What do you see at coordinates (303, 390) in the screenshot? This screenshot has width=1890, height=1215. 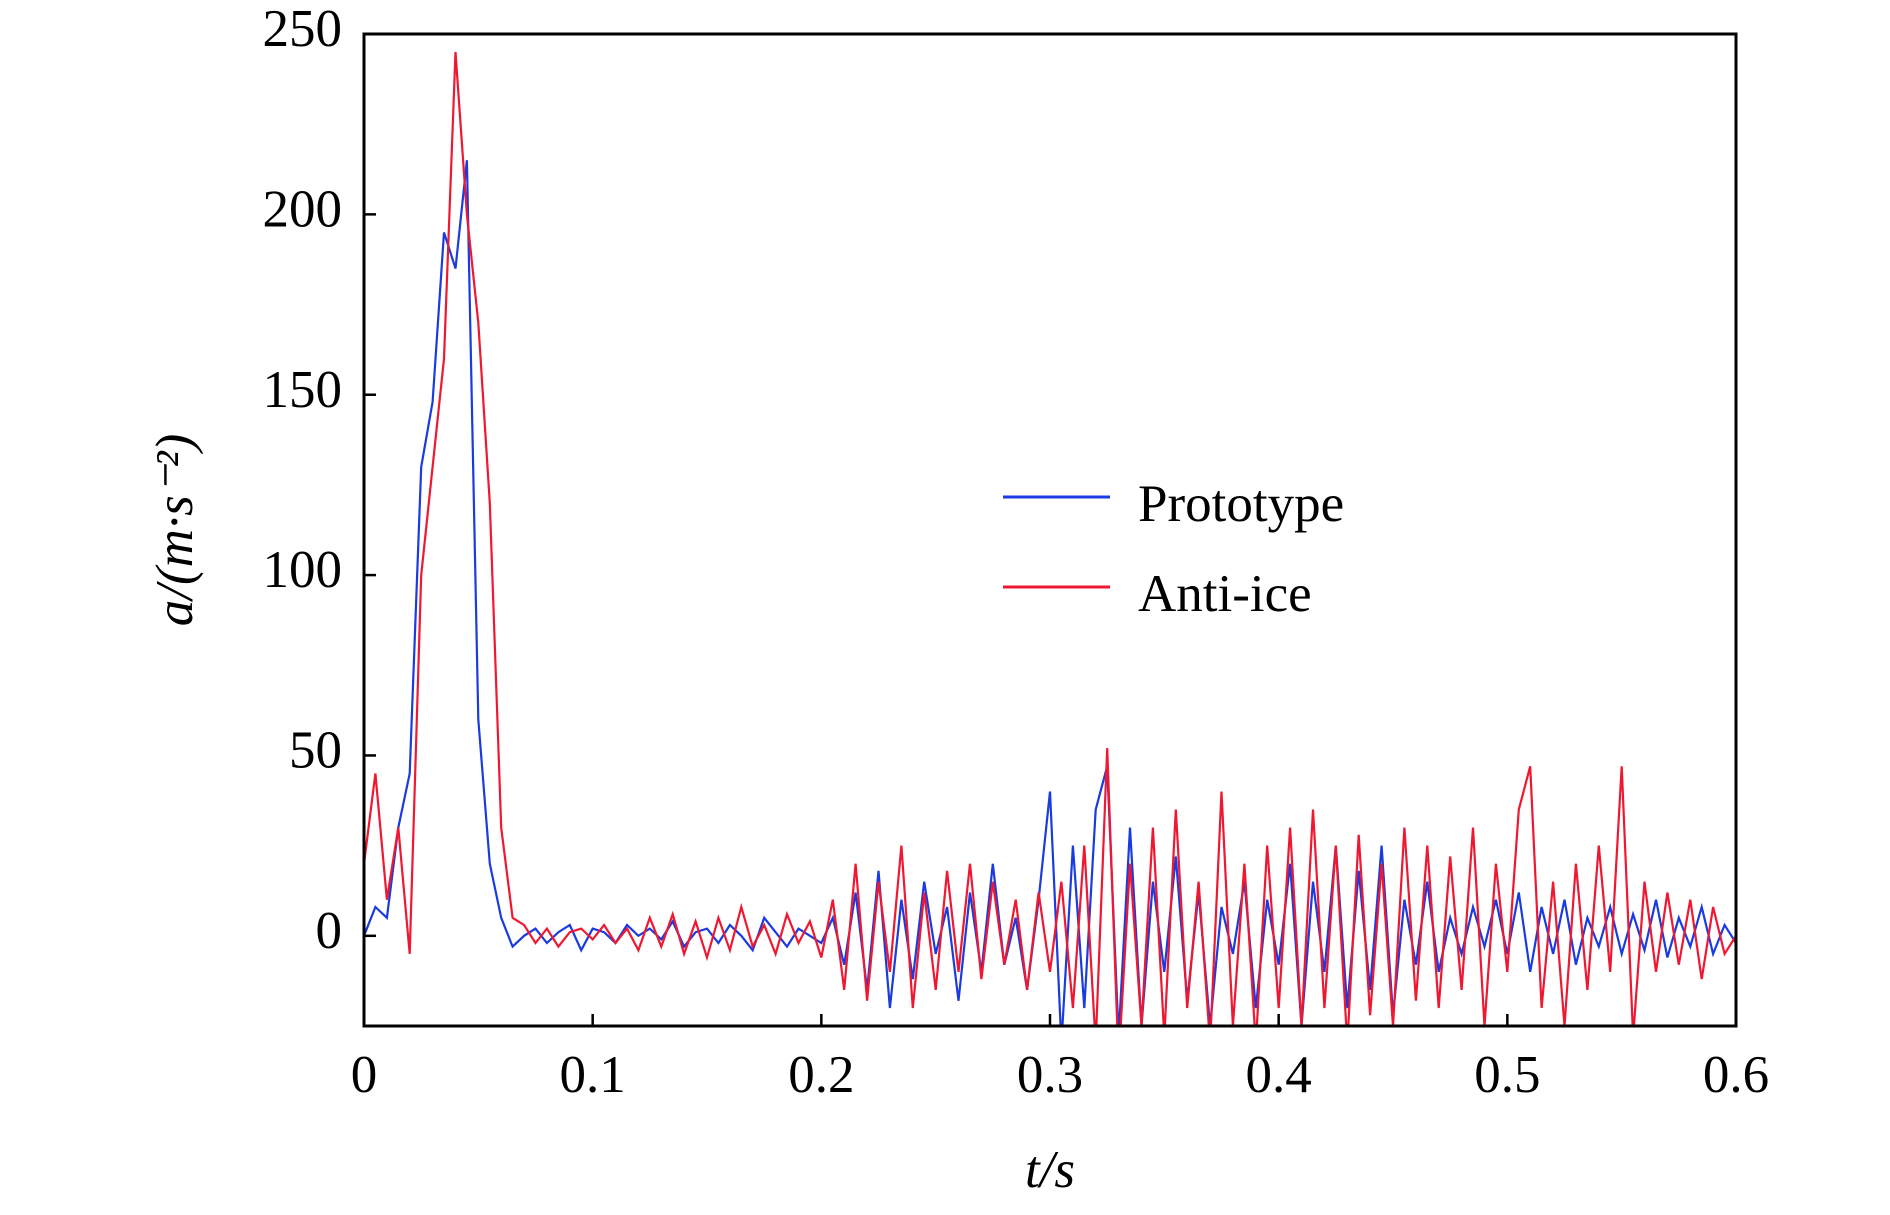 I see `y-tick-label: 150` at bounding box center [303, 390].